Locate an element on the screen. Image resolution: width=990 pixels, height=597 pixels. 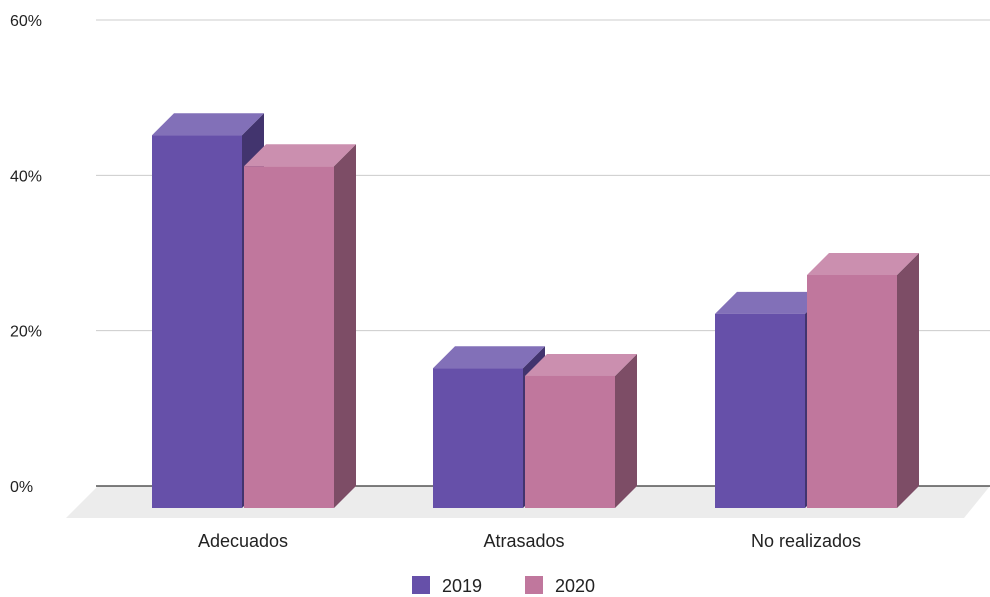
x-category-label-0: Adecuados is located at coordinates (243, 541).